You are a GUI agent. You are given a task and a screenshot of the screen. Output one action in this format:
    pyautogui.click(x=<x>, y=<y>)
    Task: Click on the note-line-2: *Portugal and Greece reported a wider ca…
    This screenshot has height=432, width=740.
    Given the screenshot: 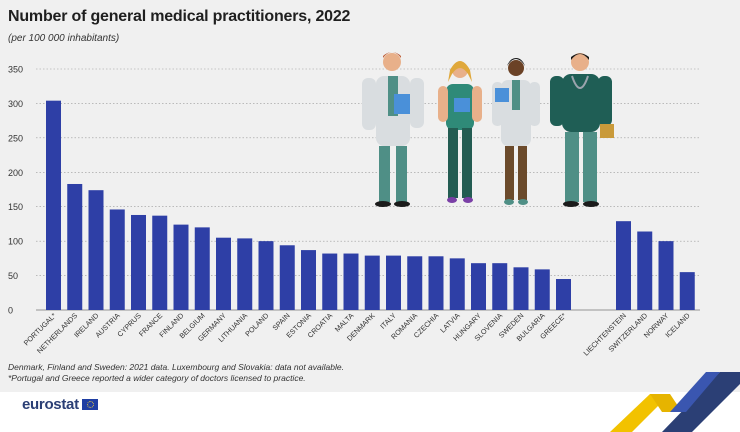 What is the action you would take?
    pyautogui.click(x=157, y=378)
    